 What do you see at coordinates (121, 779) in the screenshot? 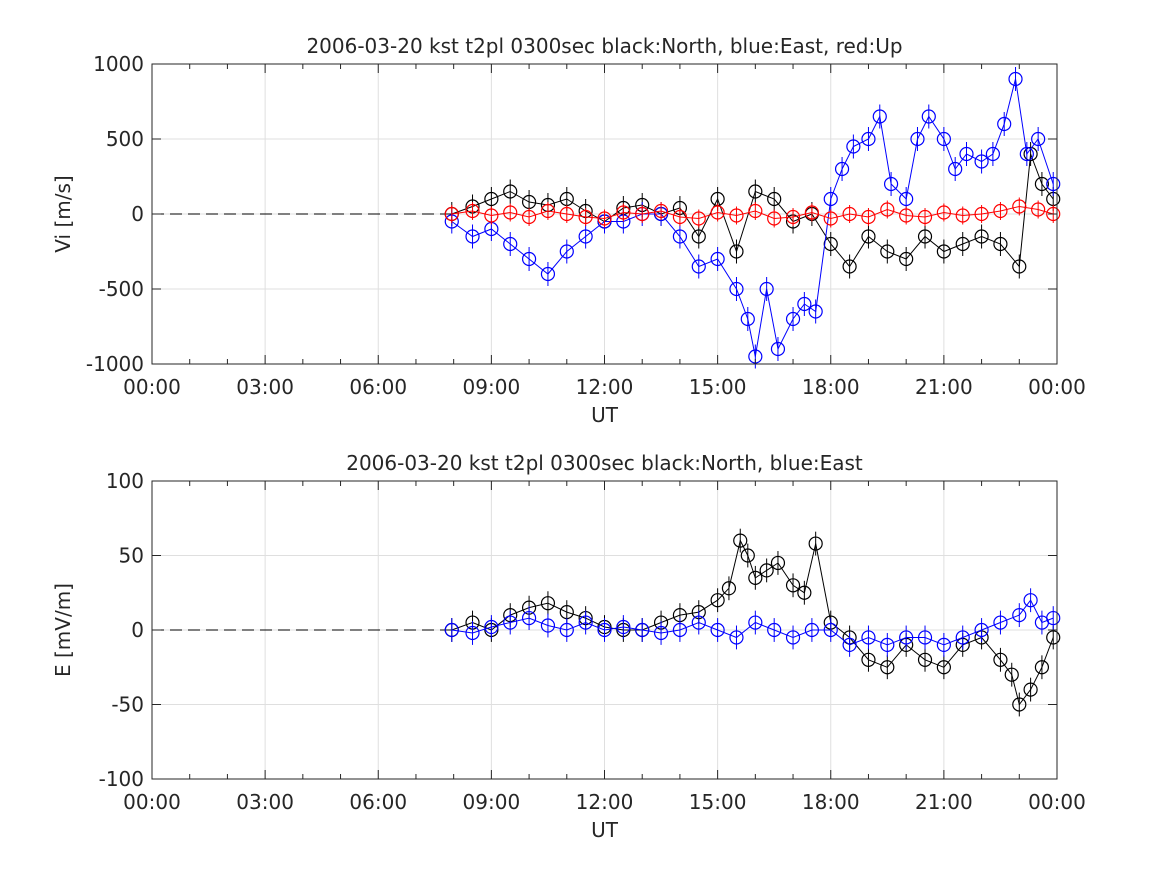
I see `electric-field-y-tick-label: -100` at bounding box center [121, 779].